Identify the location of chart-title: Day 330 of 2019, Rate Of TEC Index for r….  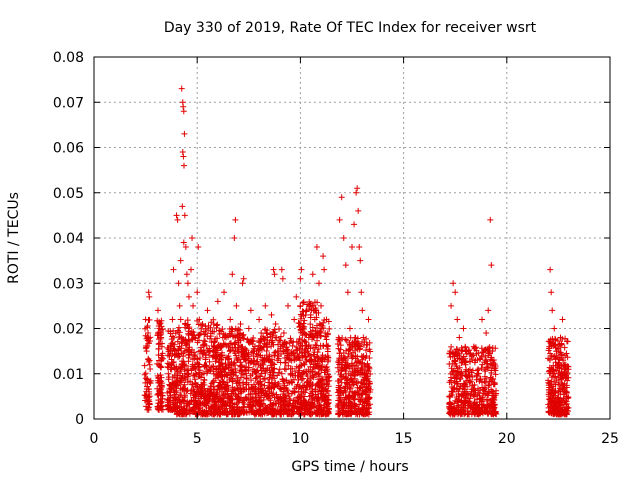
(350, 28).